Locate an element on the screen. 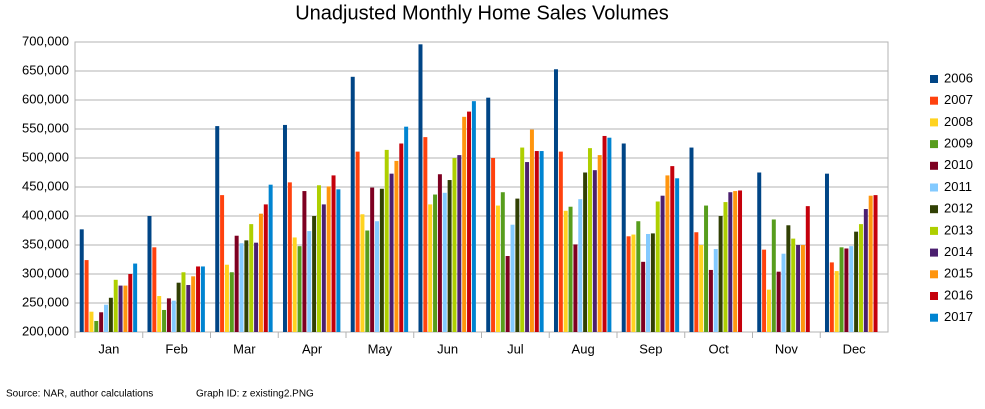 This screenshot has width=985, height=409. source-note: Source: NAR, author calculations is located at coordinates (79, 394).